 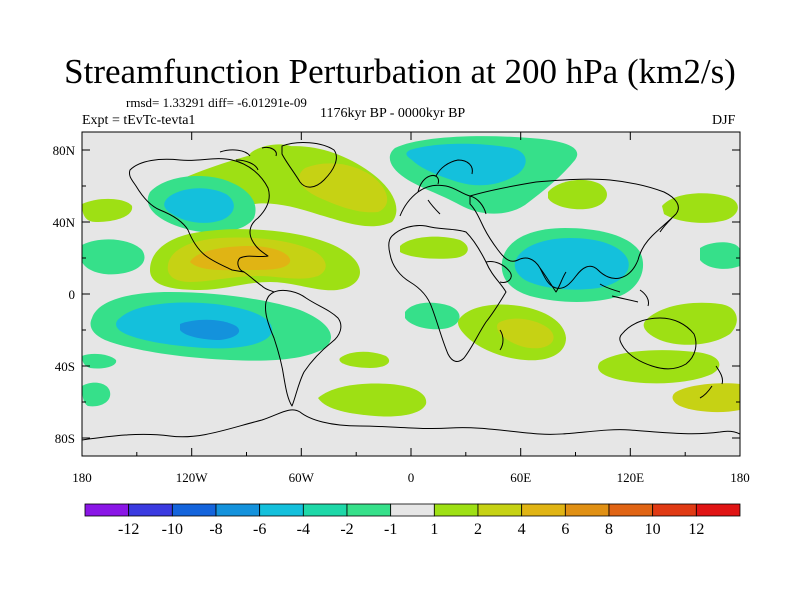 I want to click on coast-north-america, so click(x=199, y=215).